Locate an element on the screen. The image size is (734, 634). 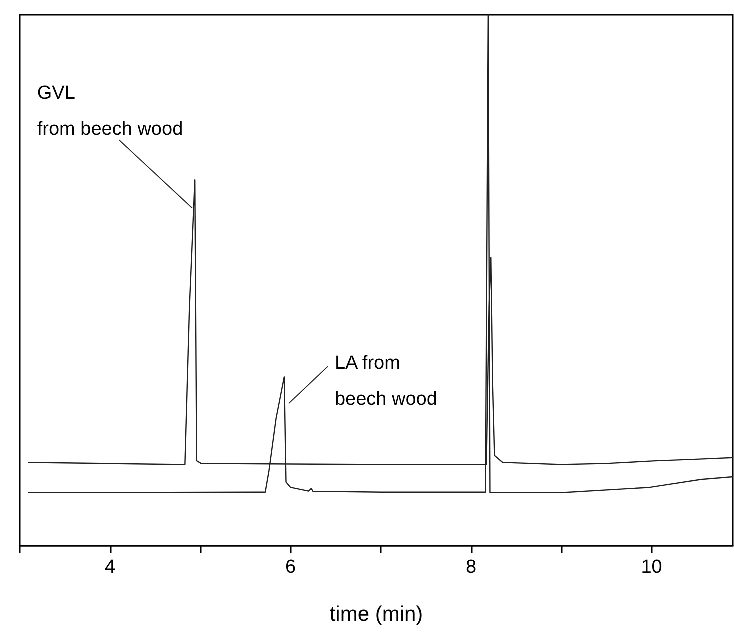
annotation: LA from beech wood is located at coordinates (386, 381).